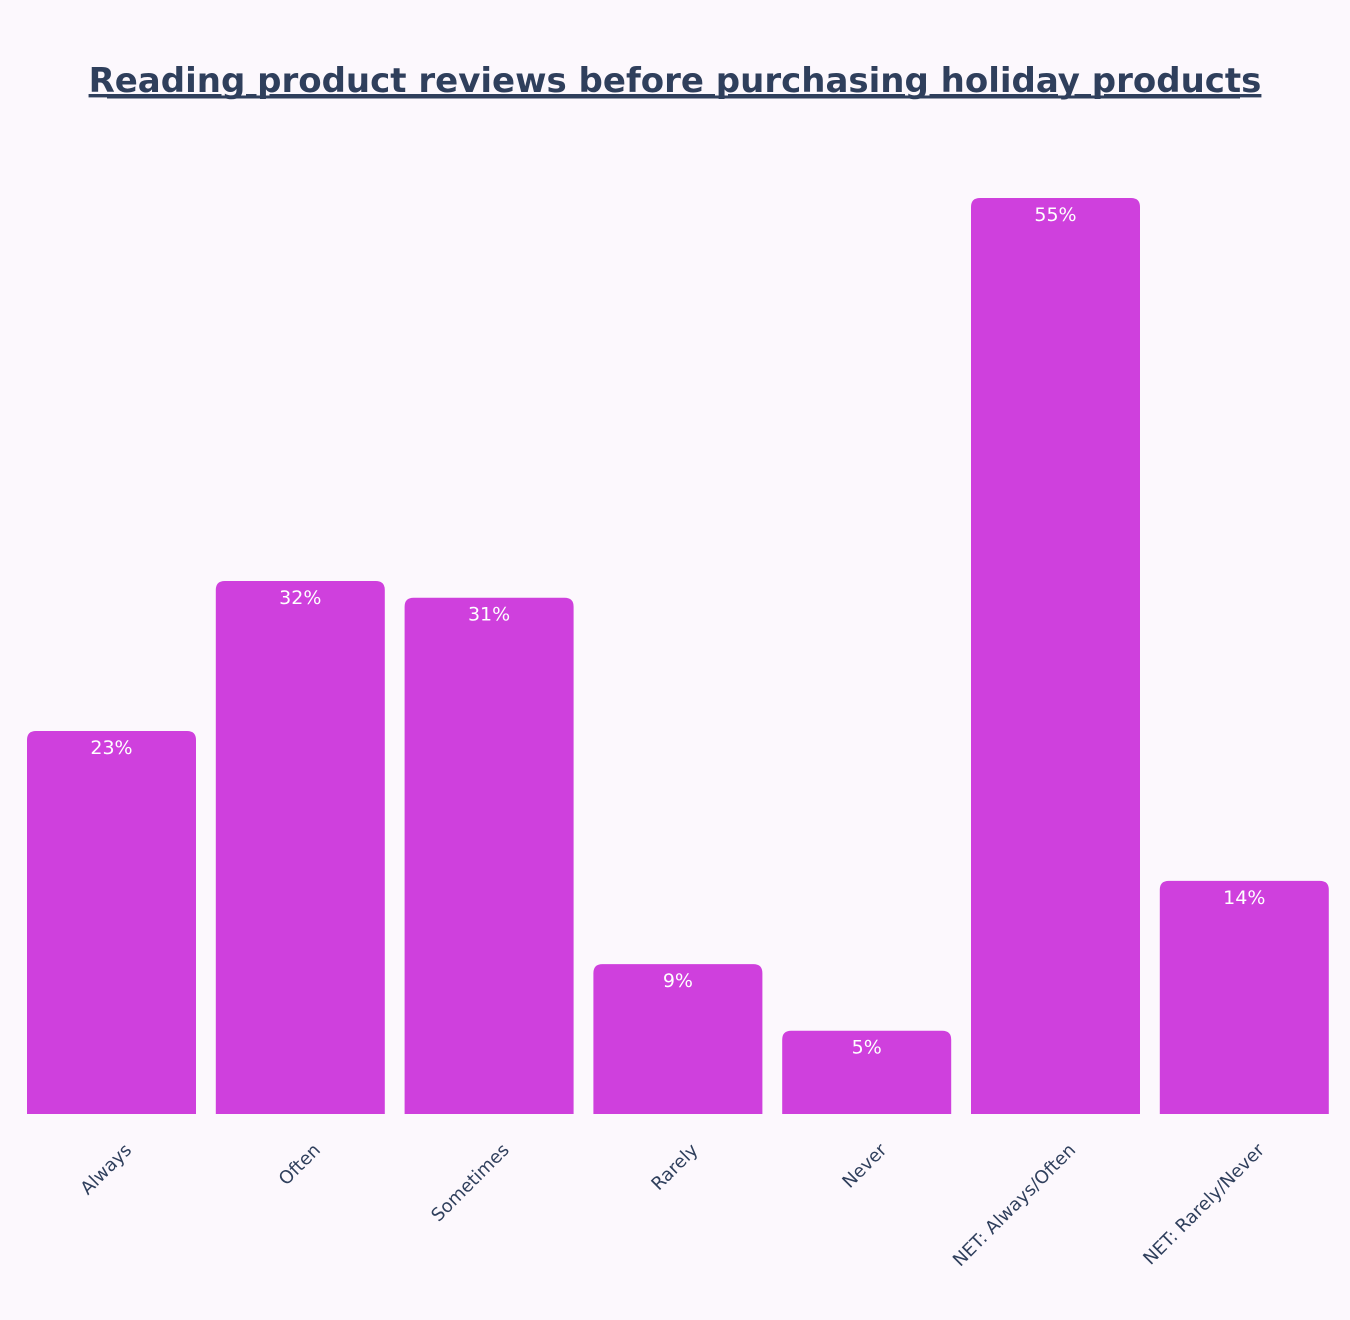 The width and height of the screenshot is (1350, 1320). I want to click on x-tick-label-6: NET: Rarely/Never, so click(1204, 1204).